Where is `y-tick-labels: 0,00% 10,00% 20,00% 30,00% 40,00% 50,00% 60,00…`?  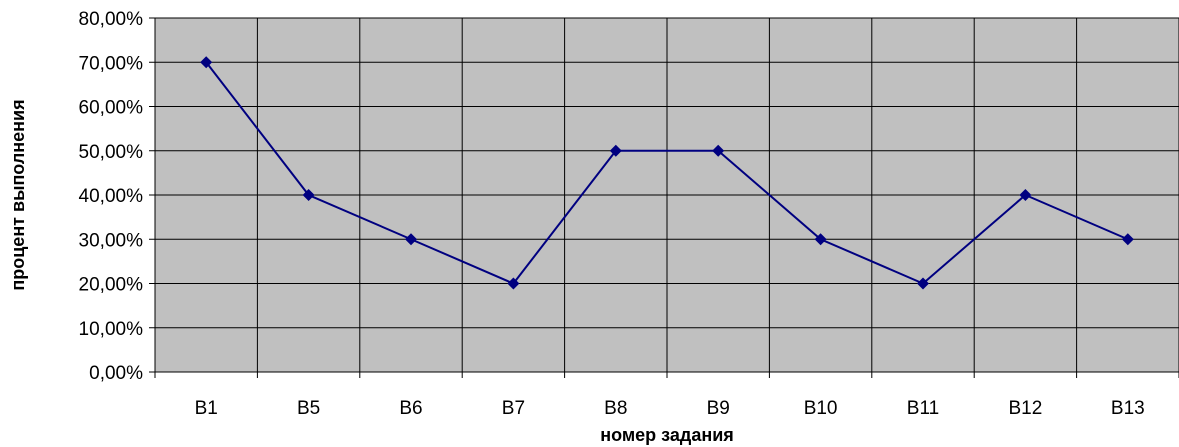 y-tick-labels: 0,00% 10,00% 20,00% 30,00% 40,00% 50,00% 60,00… is located at coordinates (111, 196).